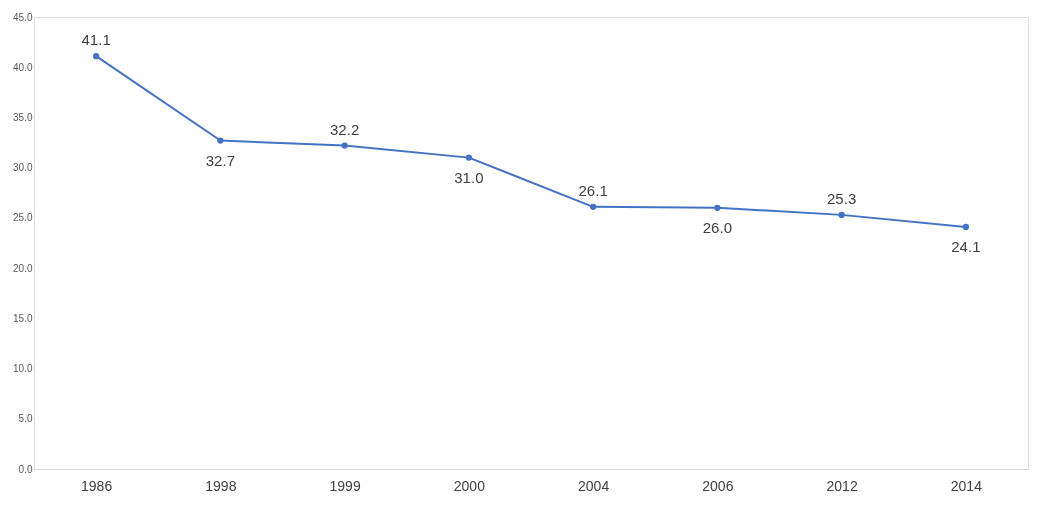 This screenshot has width=1062, height=528. I want to click on y-tick-label: 30.0, so click(23, 168).